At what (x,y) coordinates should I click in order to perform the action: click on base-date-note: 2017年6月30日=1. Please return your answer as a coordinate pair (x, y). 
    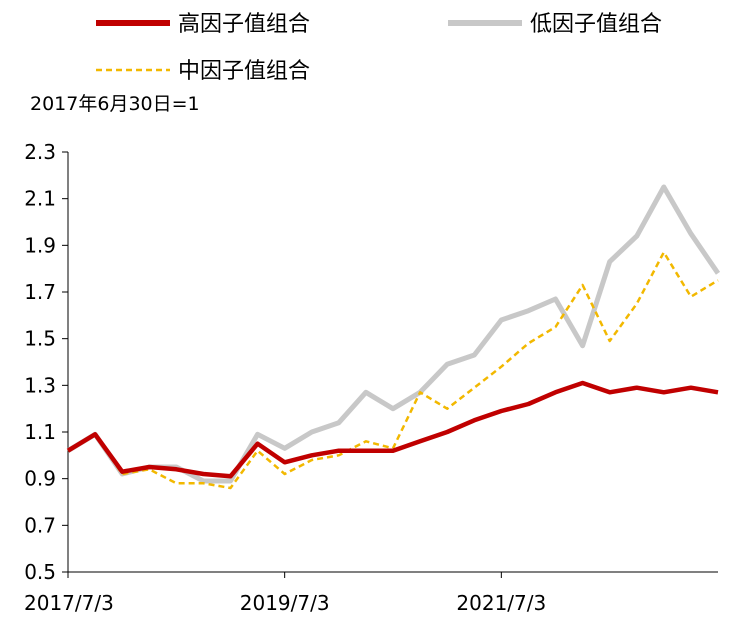
    Looking at the image, I should click on (115, 104).